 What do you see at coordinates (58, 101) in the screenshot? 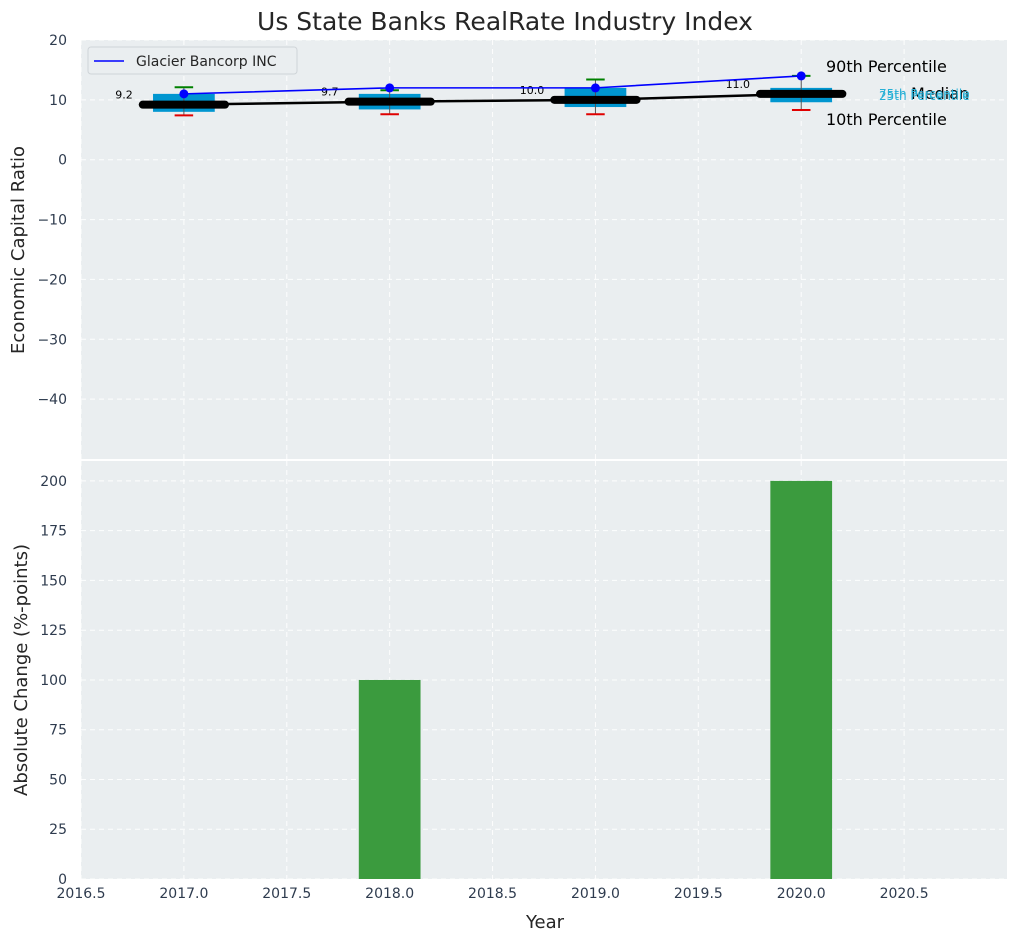
I see `top-y-tick-label: 10` at bounding box center [58, 101].